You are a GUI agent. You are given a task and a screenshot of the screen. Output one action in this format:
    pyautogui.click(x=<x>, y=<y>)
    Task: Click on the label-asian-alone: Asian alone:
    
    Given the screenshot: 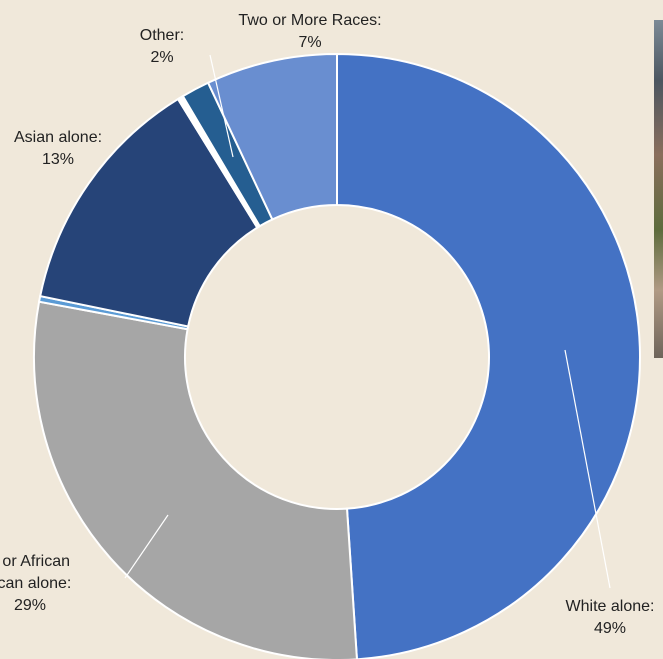 What is the action you would take?
    pyautogui.click(x=58, y=137)
    